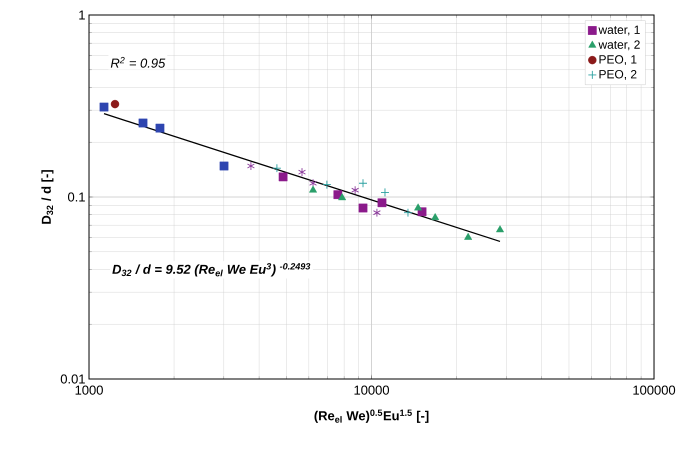 The height and width of the screenshot is (459, 687). What do you see at coordinates (372, 390) in the screenshot?
I see `x-tick-label: 10000` at bounding box center [372, 390].